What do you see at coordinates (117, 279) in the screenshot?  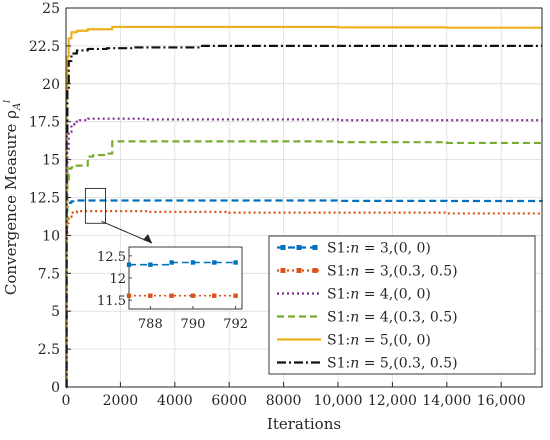 I see `inset-y-tick-label: 12` at bounding box center [117, 279].